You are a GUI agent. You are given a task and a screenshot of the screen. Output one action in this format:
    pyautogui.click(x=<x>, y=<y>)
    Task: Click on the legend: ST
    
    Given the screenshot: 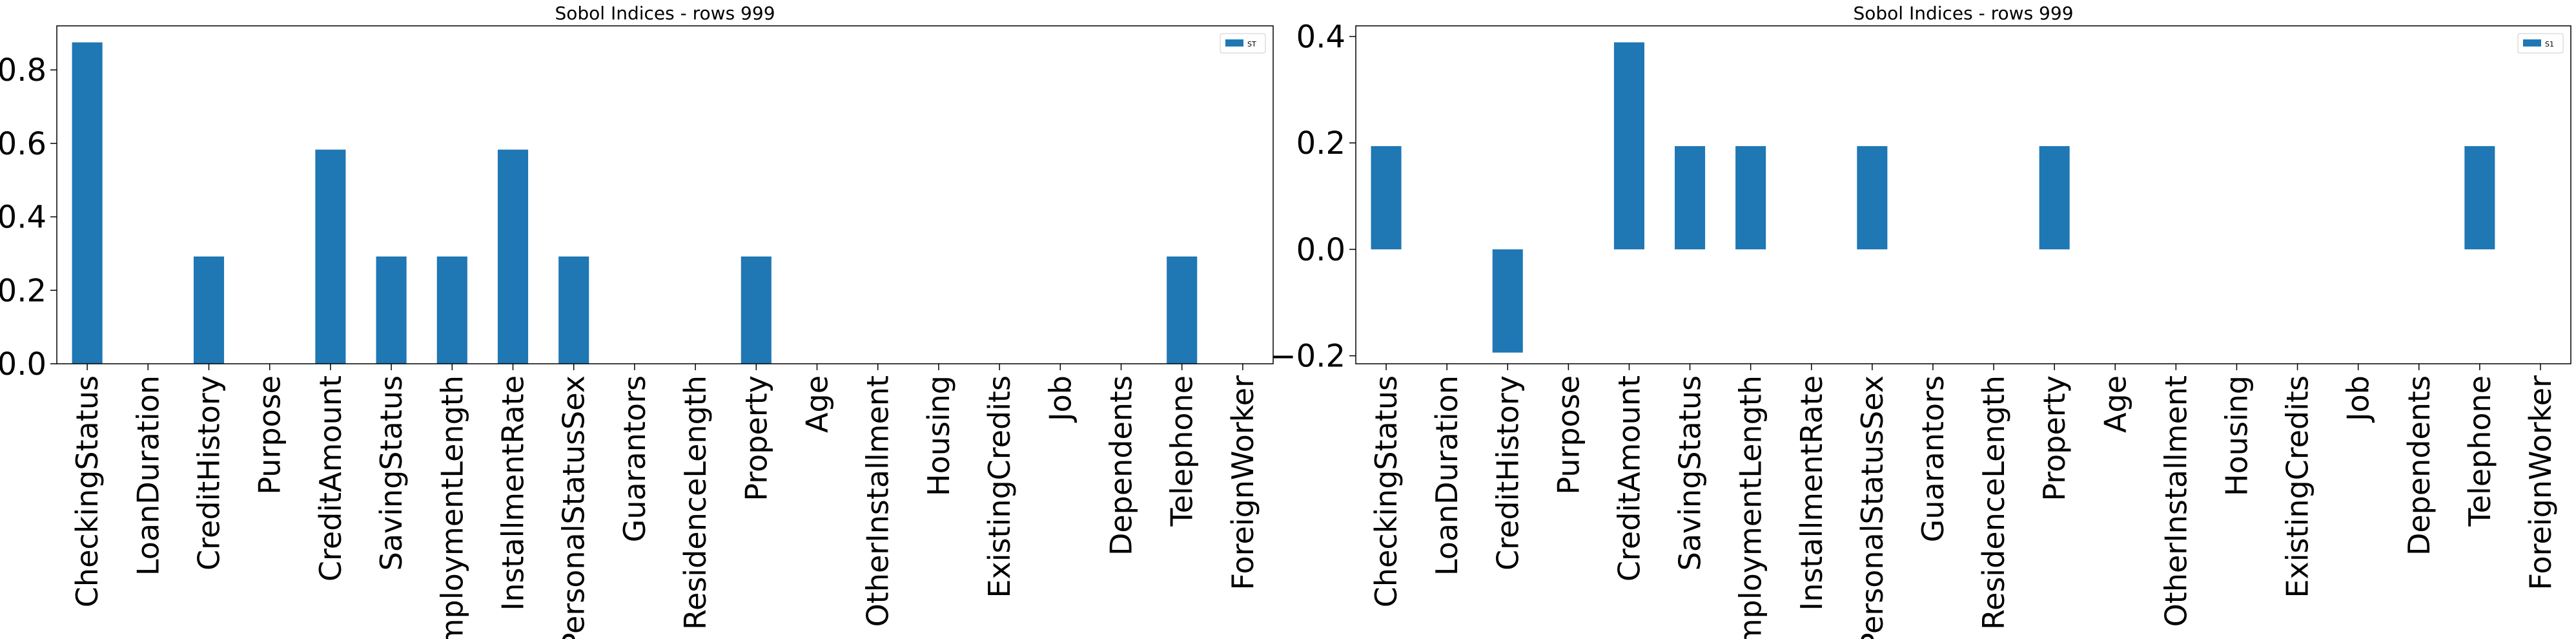 What is the action you would take?
    pyautogui.click(x=1243, y=43)
    